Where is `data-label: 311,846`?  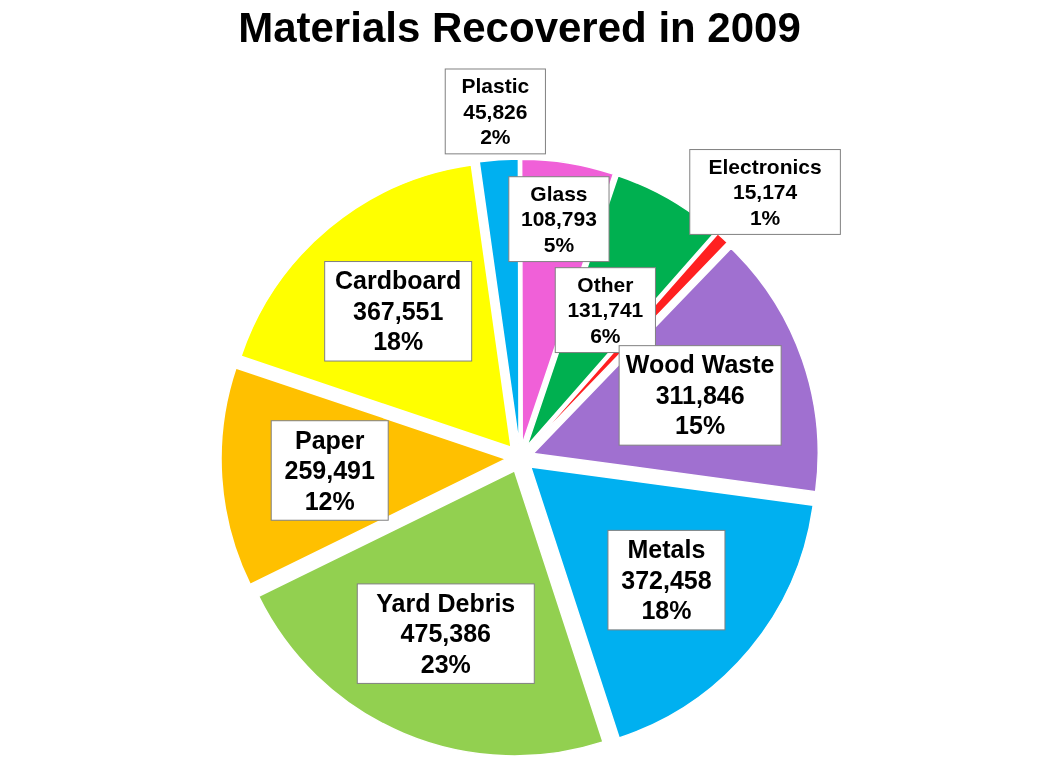
data-label: 311,846 is located at coordinates (700, 394).